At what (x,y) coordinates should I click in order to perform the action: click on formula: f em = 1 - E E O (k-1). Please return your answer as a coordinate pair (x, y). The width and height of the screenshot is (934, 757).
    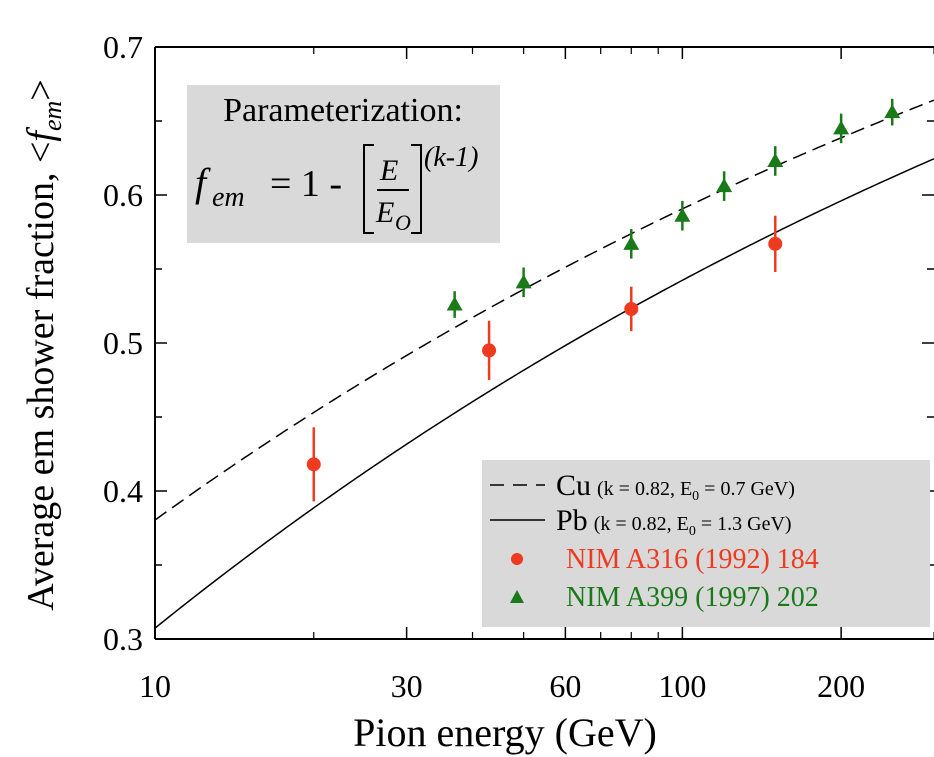
    Looking at the image, I should click on (336, 188).